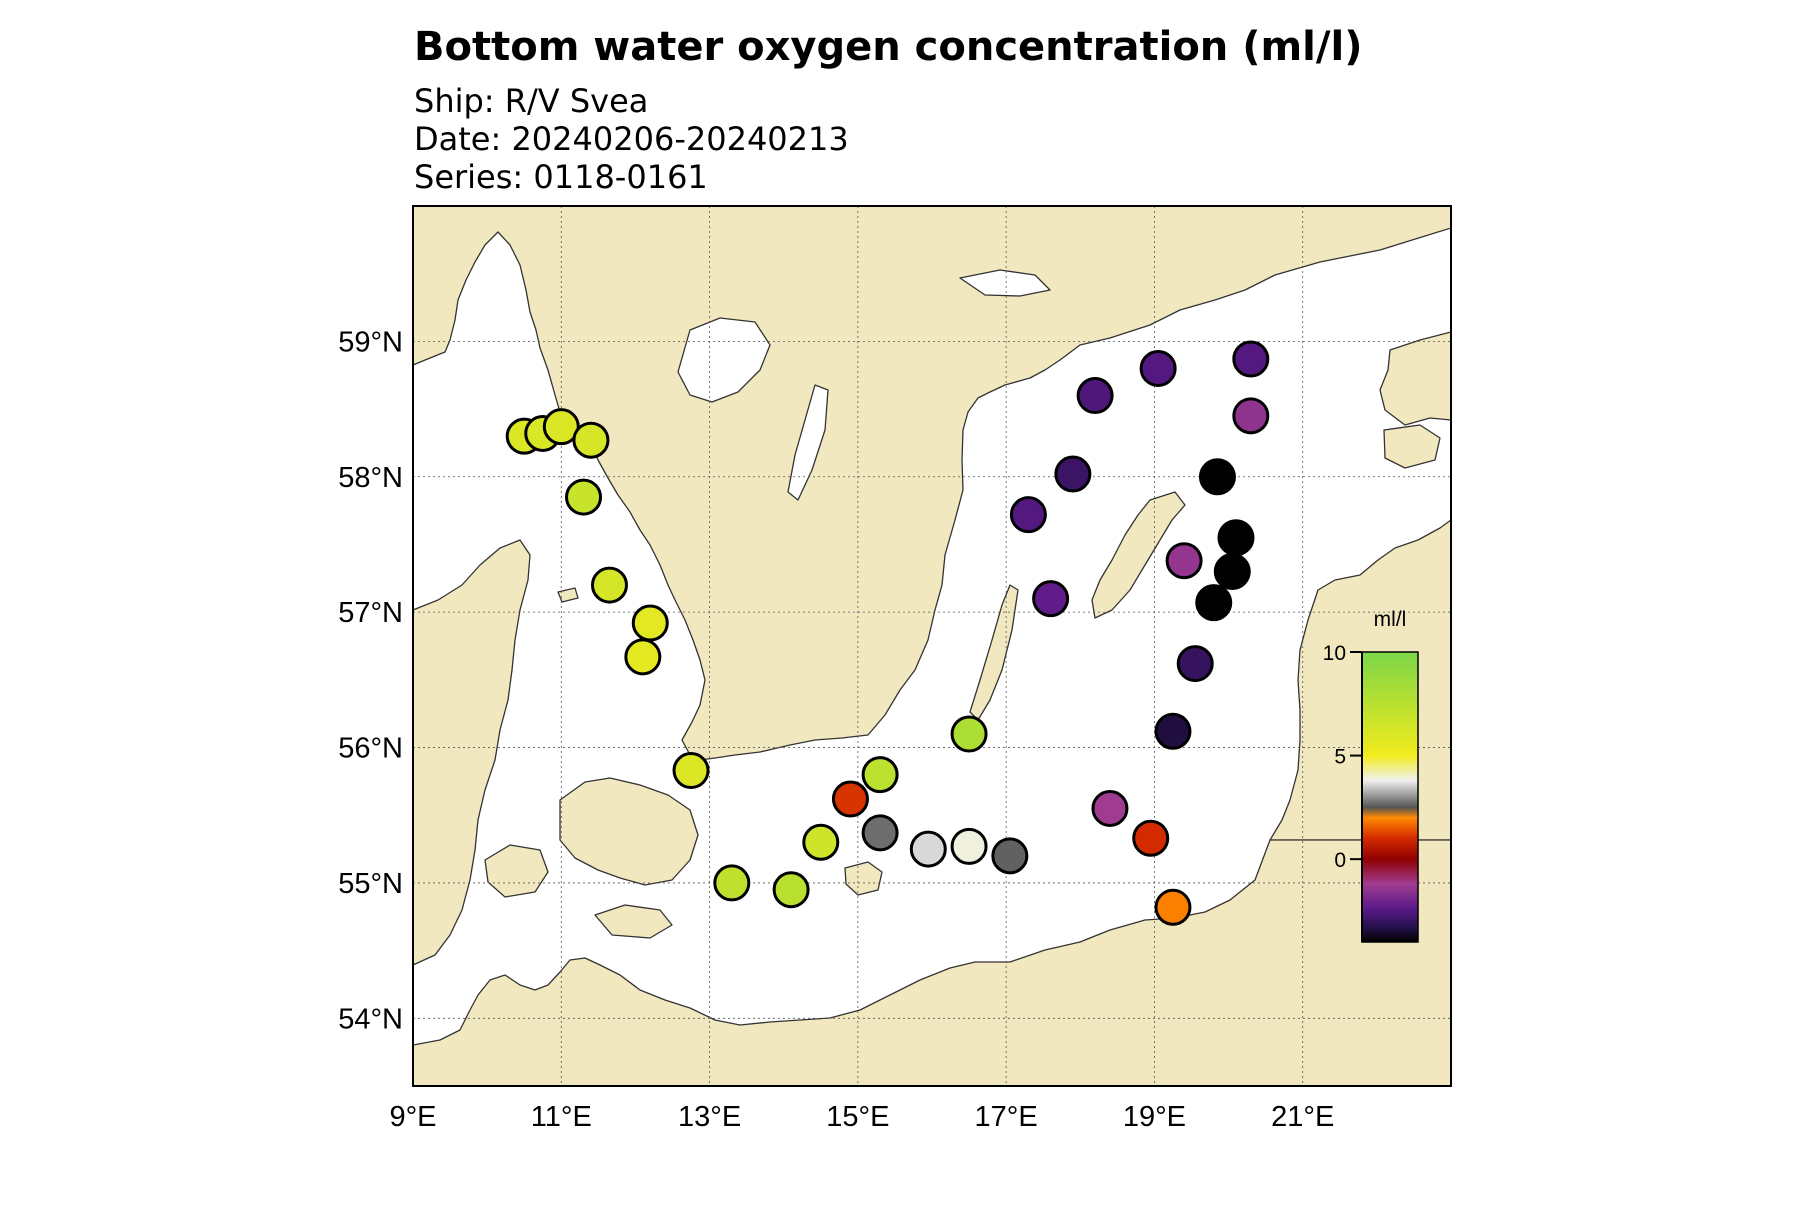 Image resolution: width=1800 pixels, height=1227 pixels. Describe the element at coordinates (1412, 446) in the screenshot. I see `saaremaa-island` at that location.